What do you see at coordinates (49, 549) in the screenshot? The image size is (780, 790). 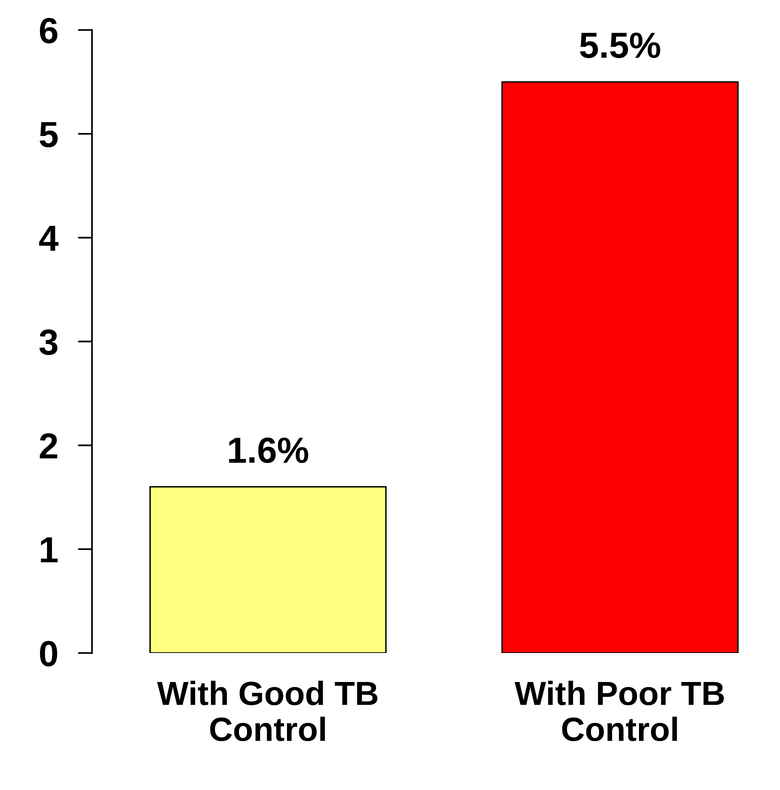 I see `y-tick-label: 1` at bounding box center [49, 549].